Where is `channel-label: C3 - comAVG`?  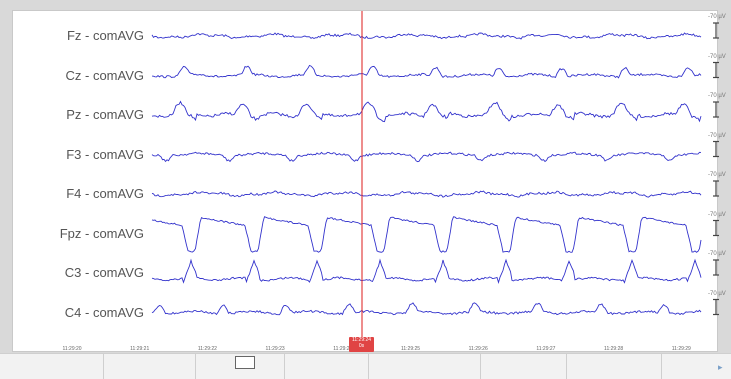 channel-label: C3 - comAVG is located at coordinates (104, 272).